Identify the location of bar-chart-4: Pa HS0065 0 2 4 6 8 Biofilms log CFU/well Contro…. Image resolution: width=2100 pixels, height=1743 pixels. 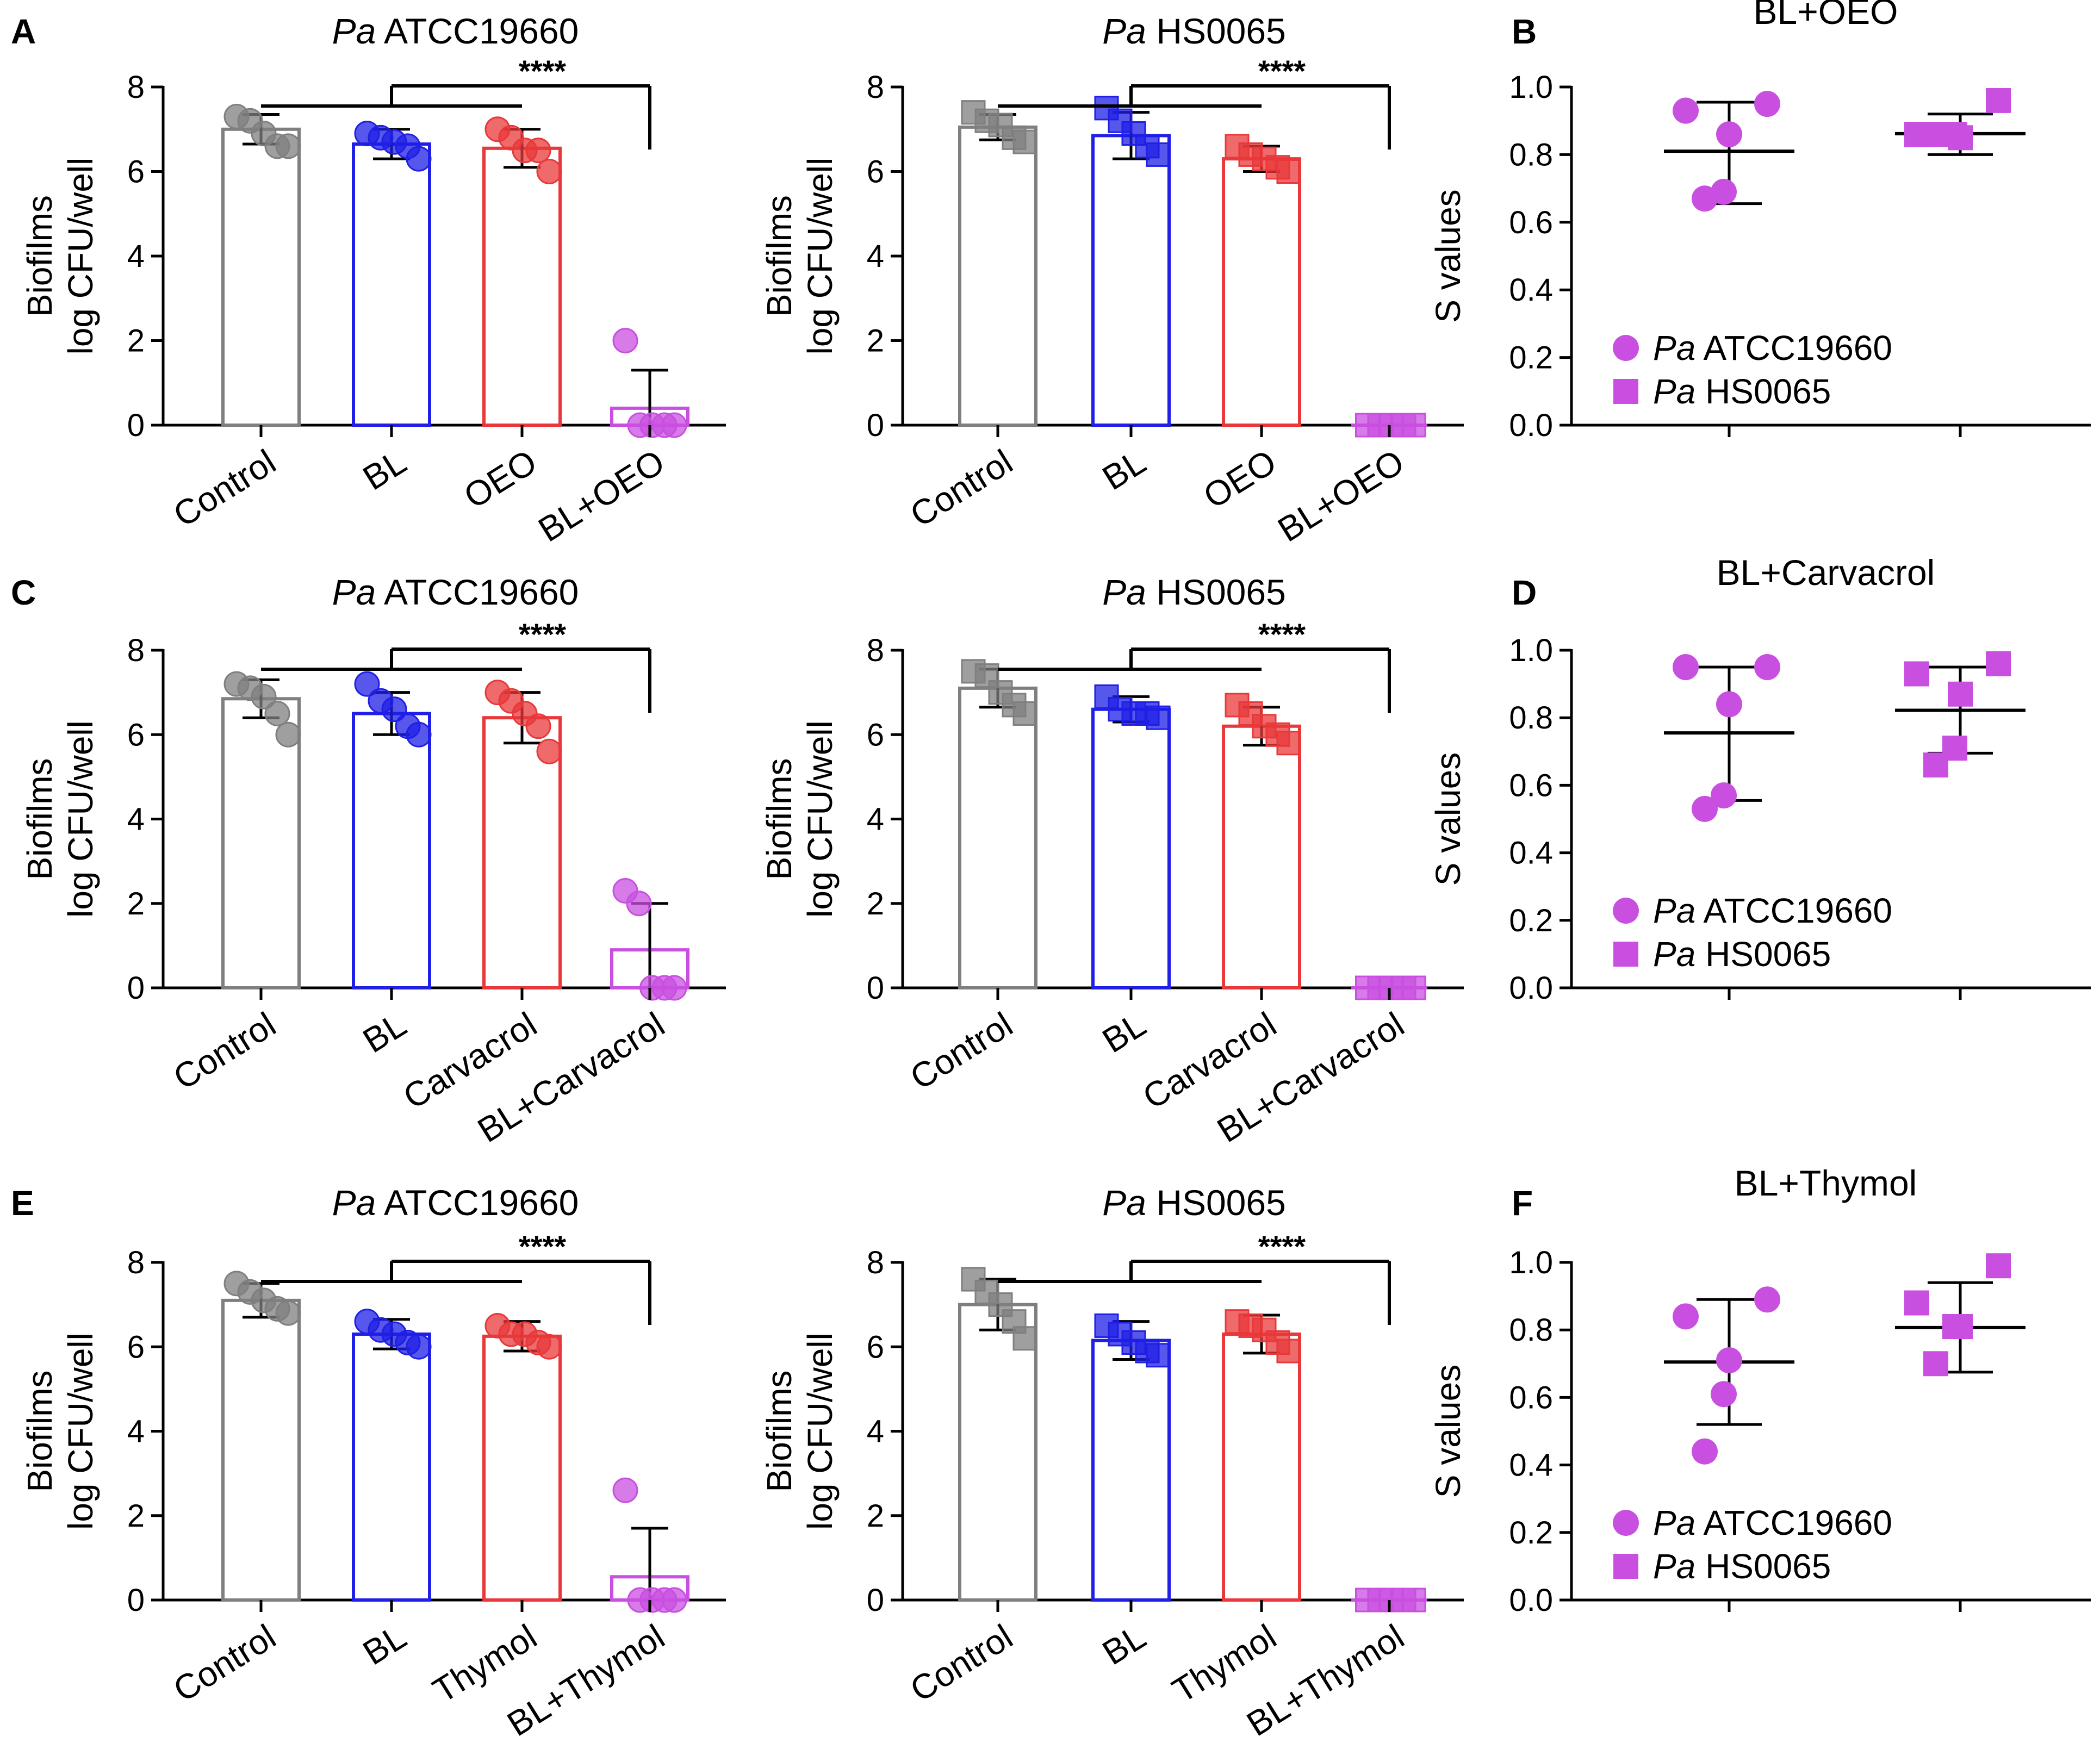
(1112, 861).